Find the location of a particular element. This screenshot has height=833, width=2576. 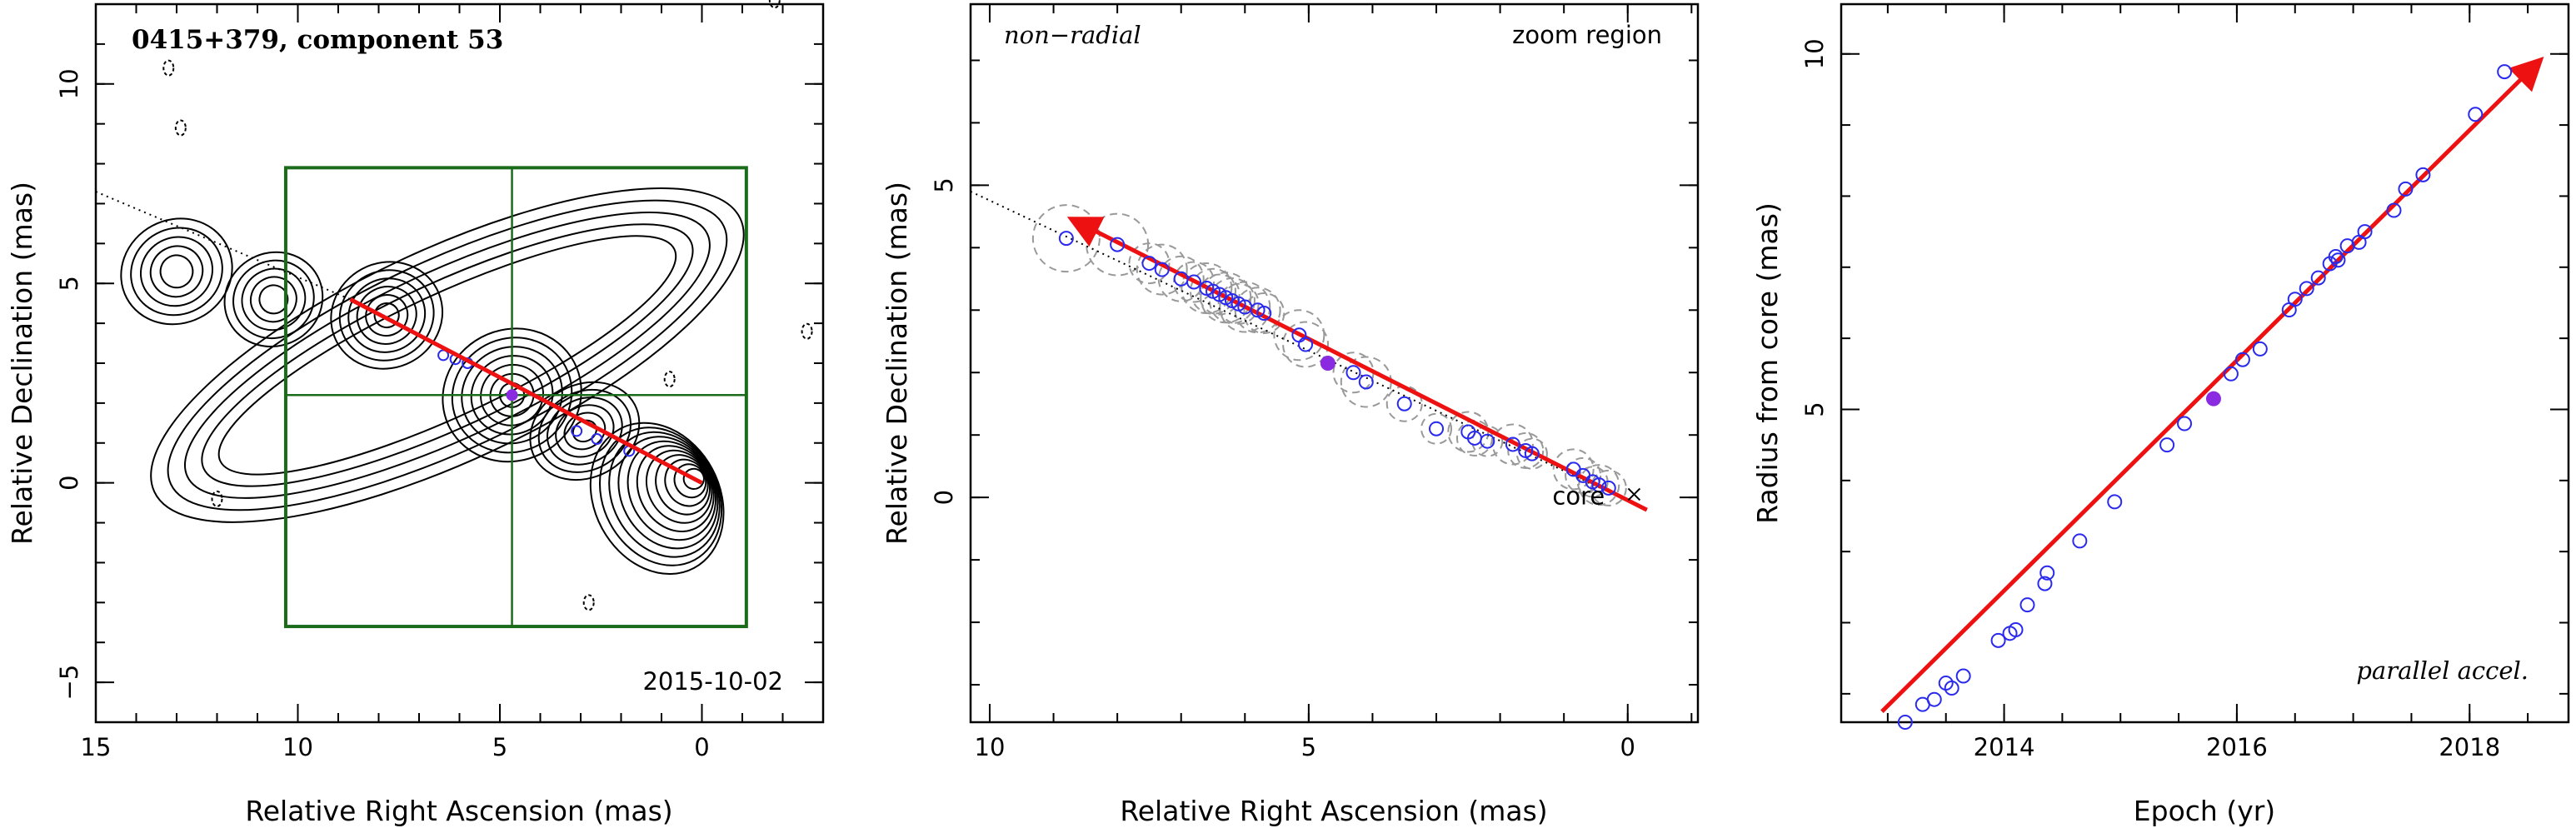

zoom-beam-circles is located at coordinates (1329, 355).